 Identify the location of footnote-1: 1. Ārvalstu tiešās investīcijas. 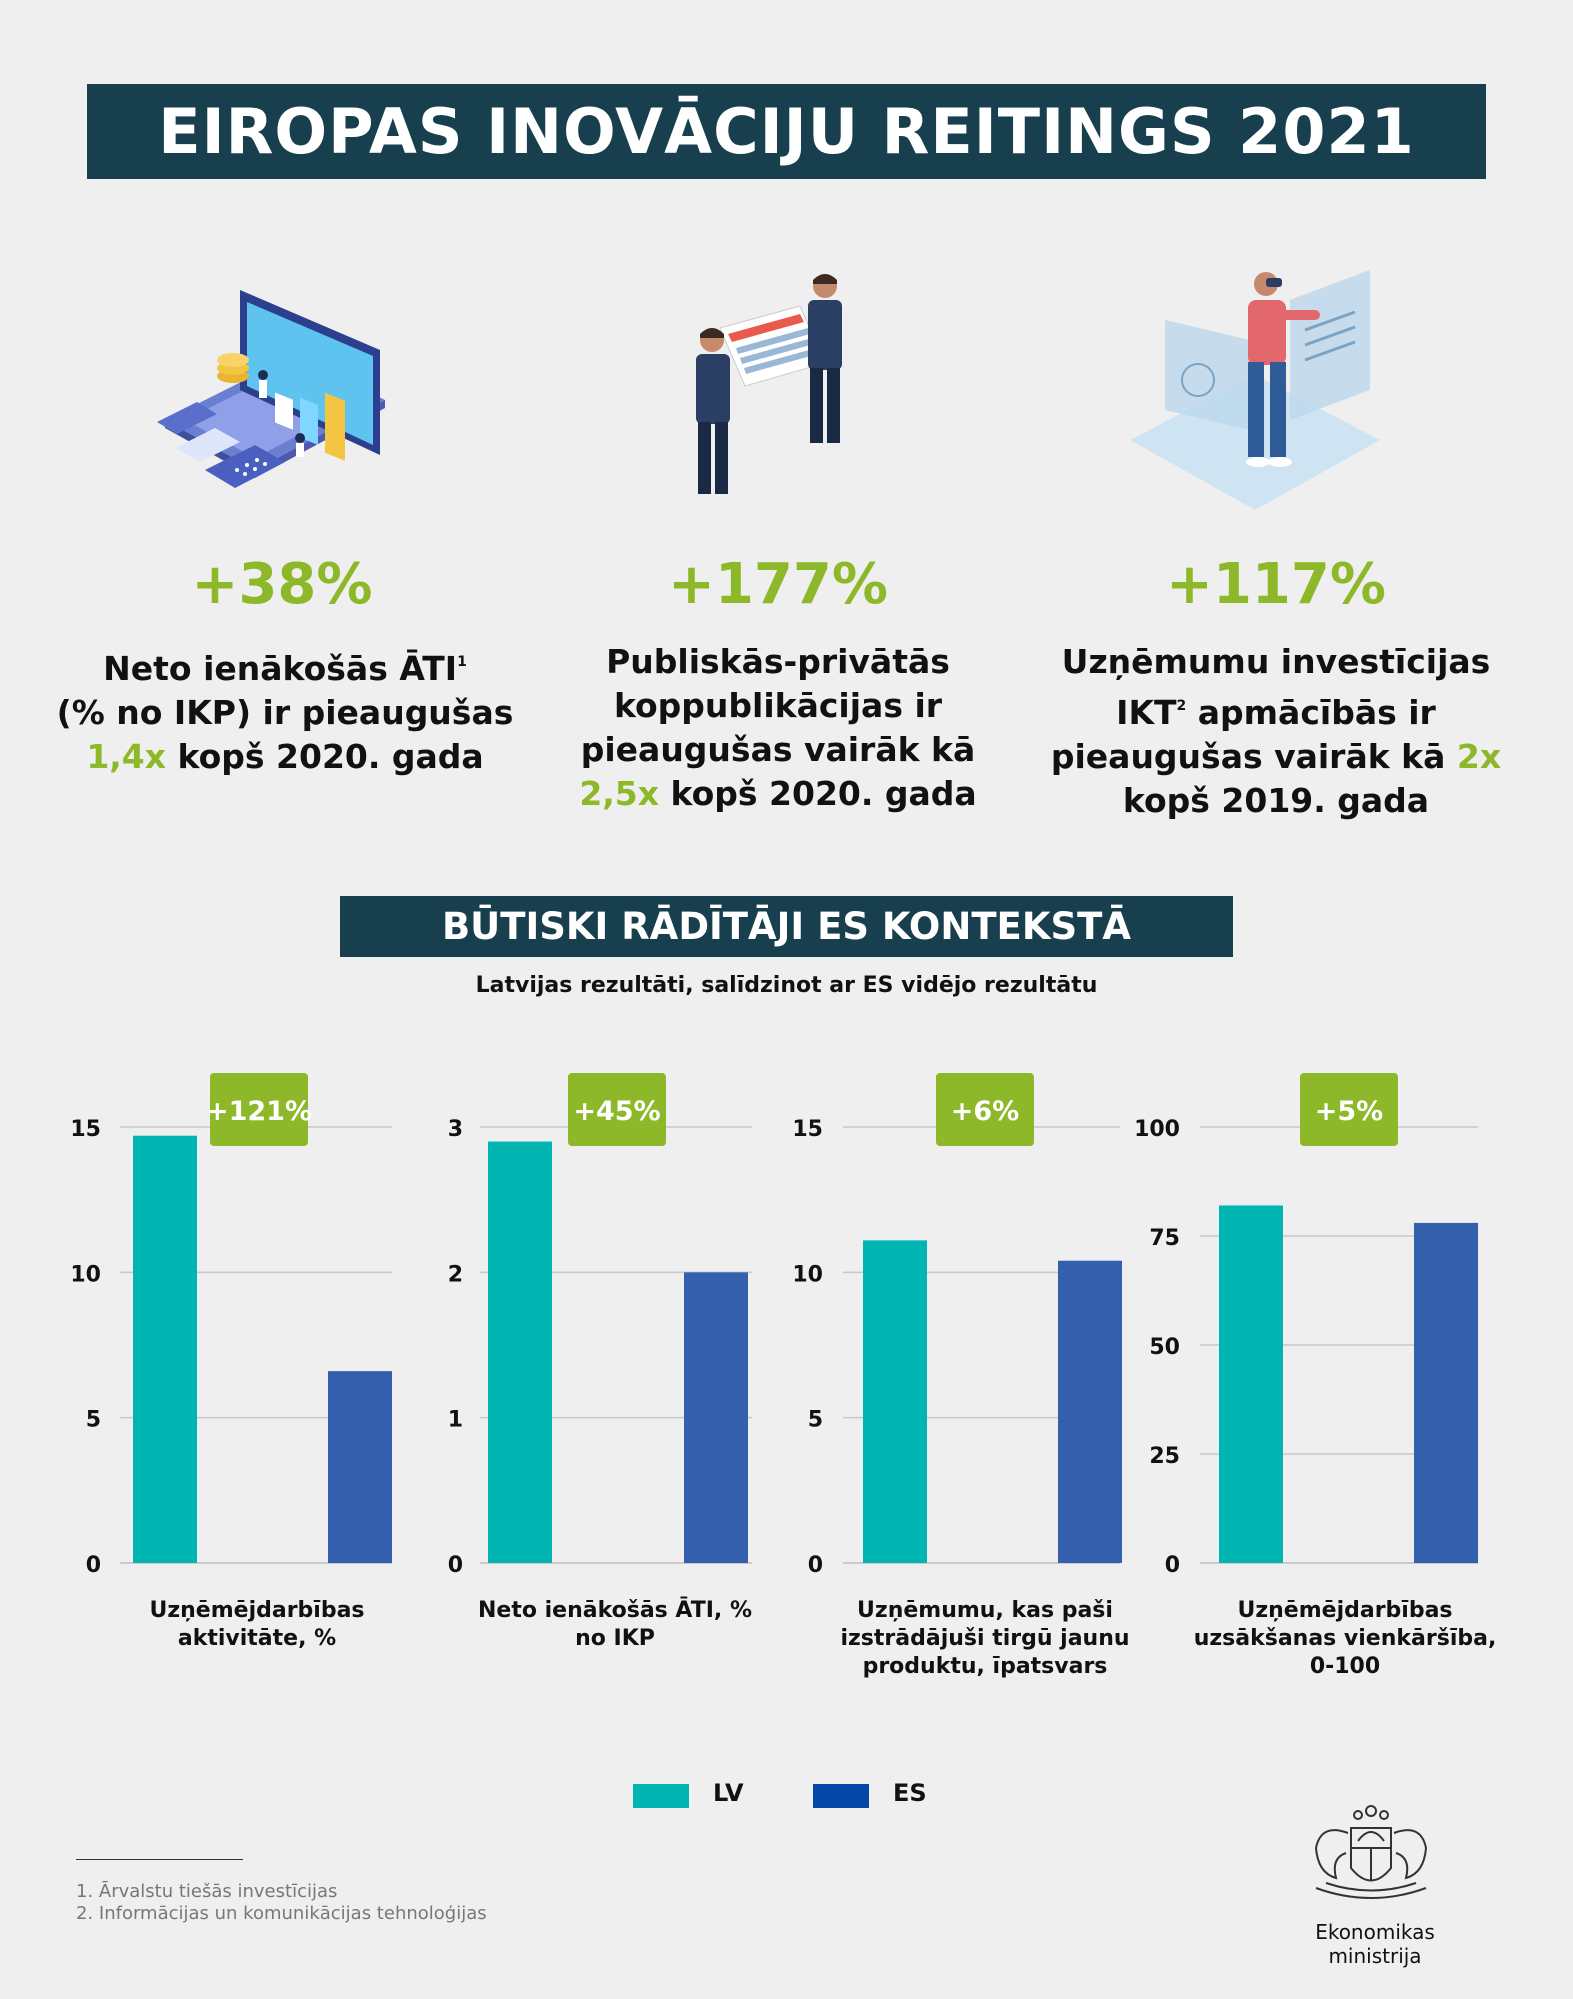
(207, 1891).